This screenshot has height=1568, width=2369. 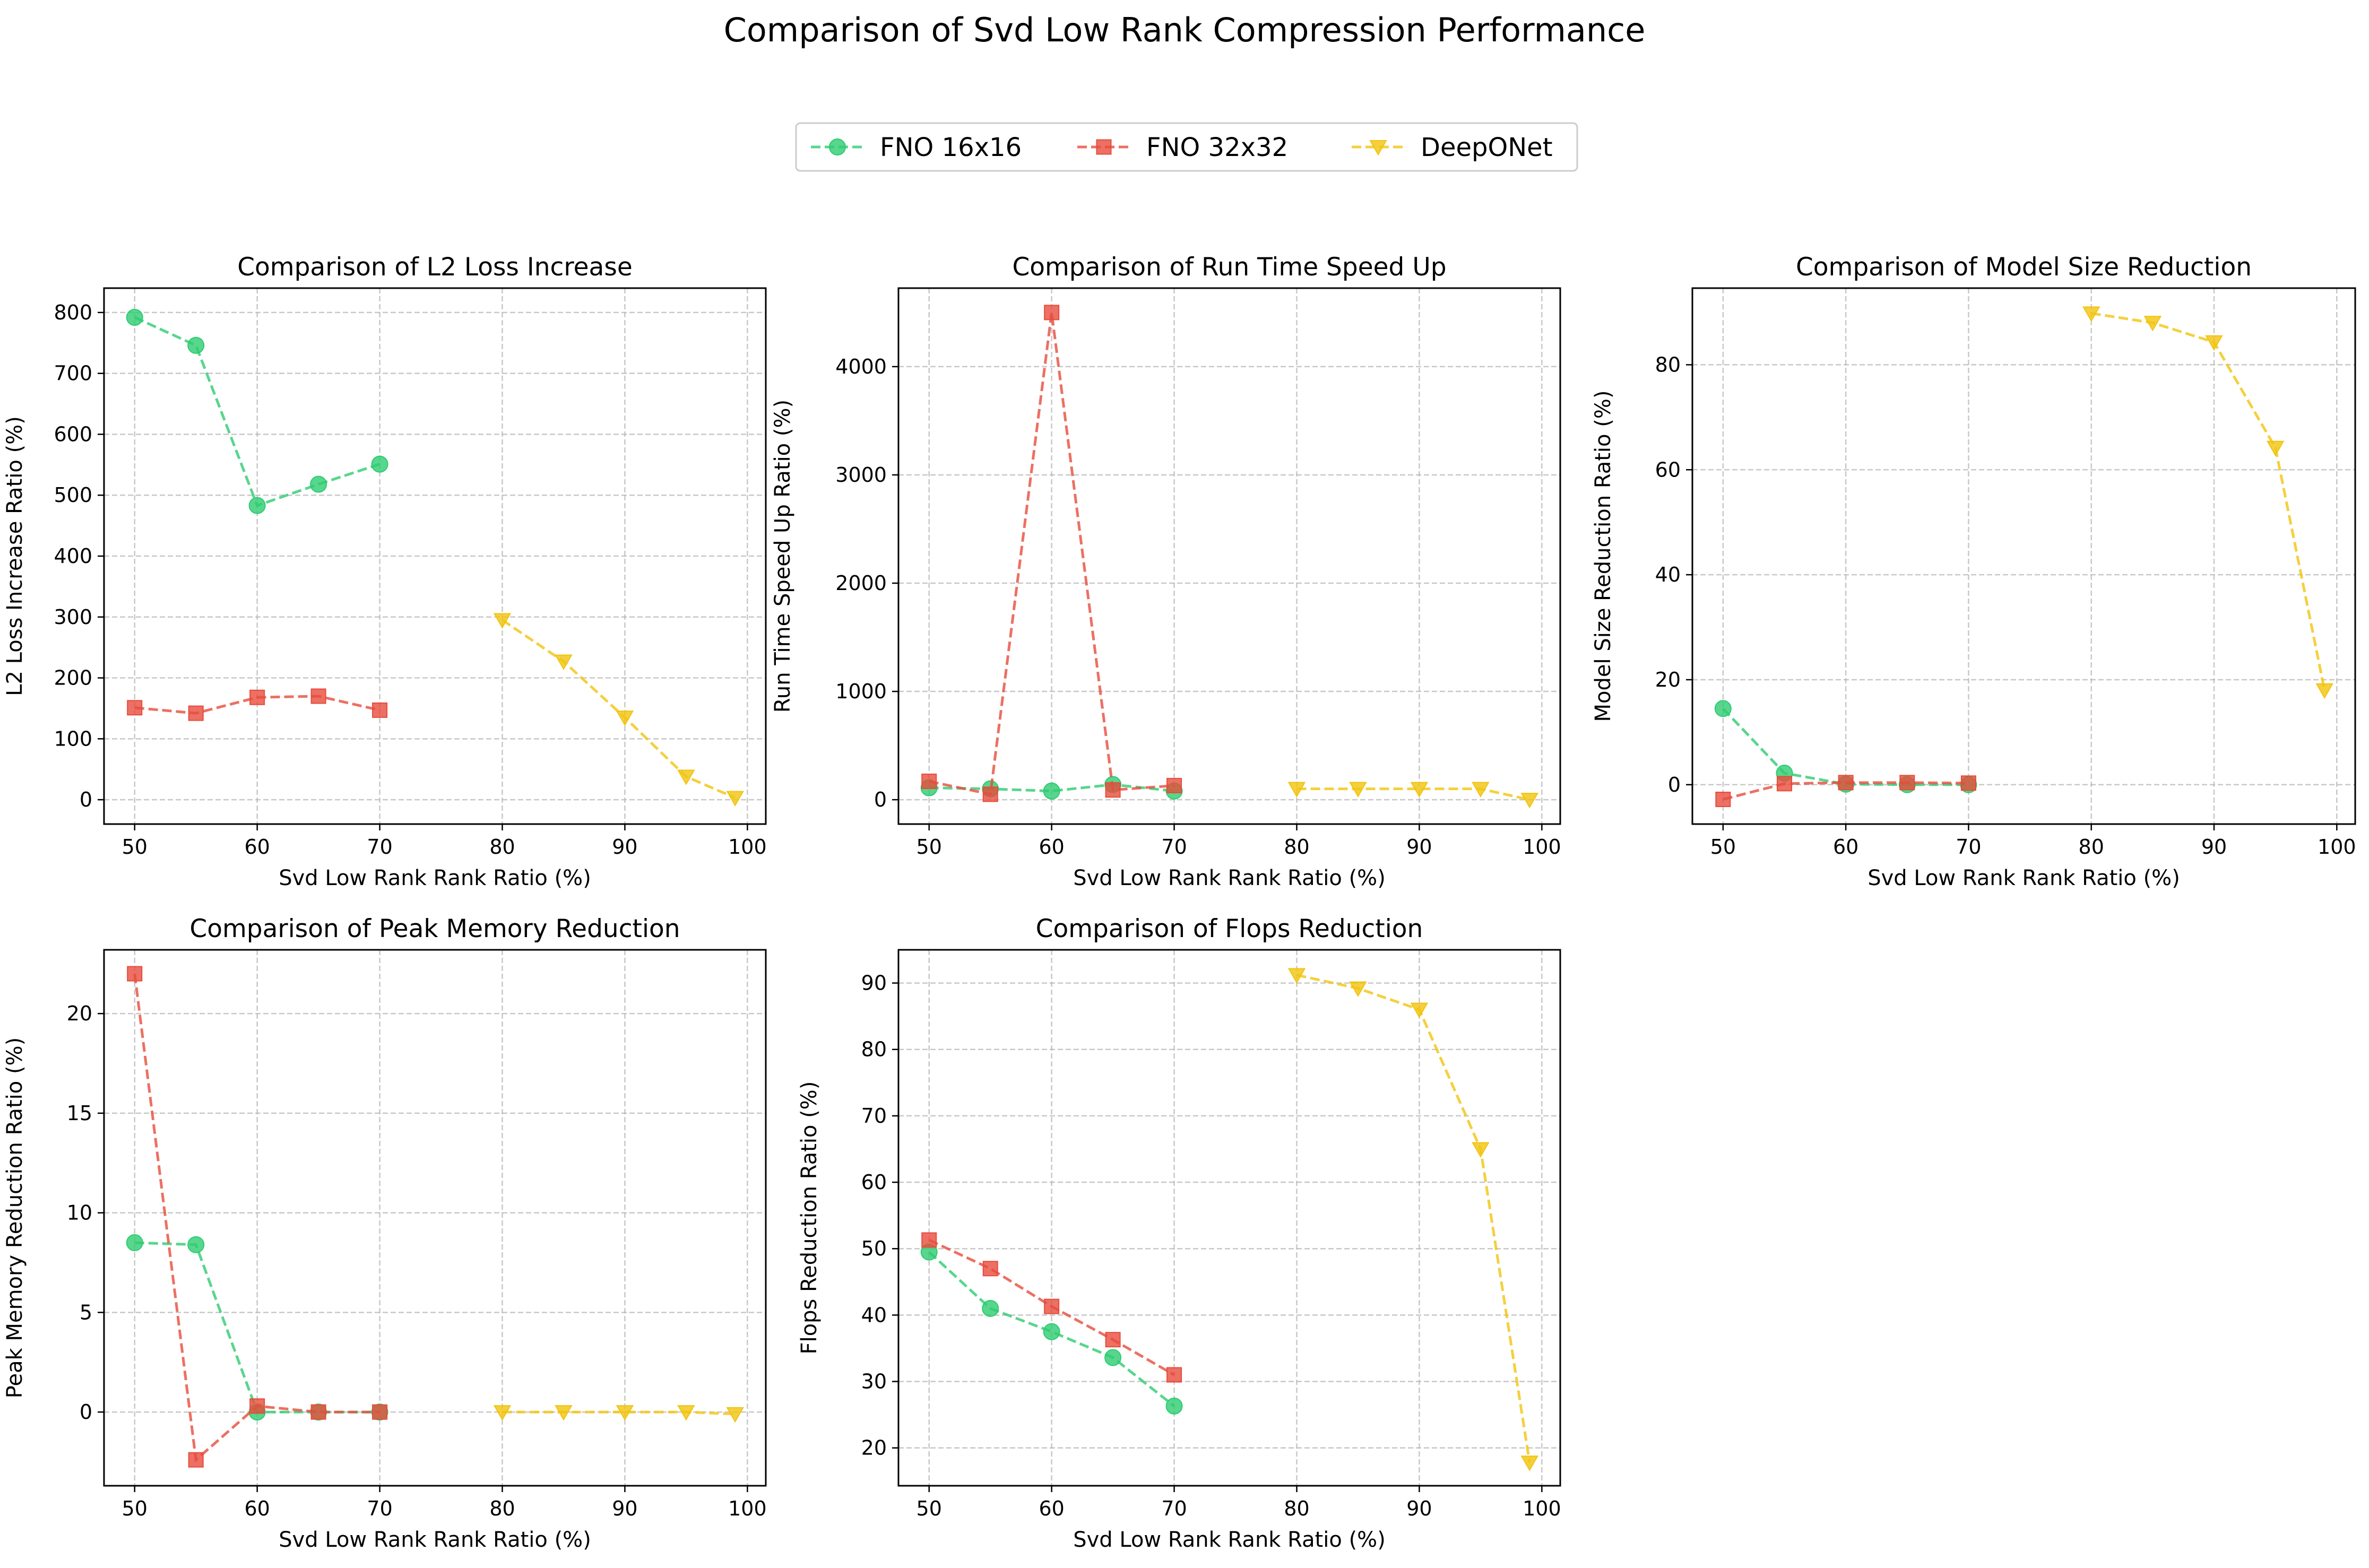 I want to click on legend-item-fno-32x32: FNO 32x32, so click(x=1182, y=147).